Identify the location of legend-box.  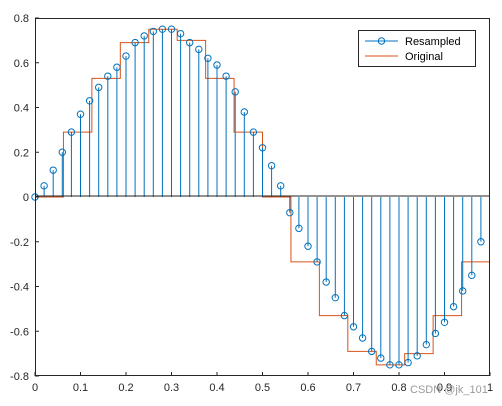
(417, 48).